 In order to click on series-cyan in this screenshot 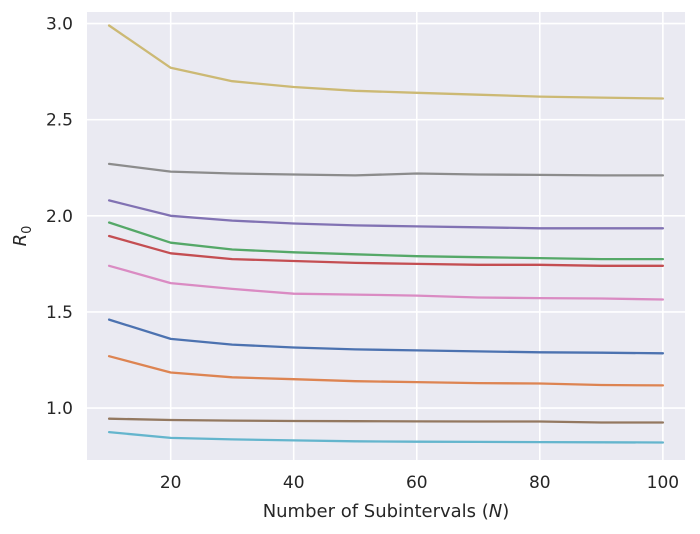, I will do `click(386, 437)`.